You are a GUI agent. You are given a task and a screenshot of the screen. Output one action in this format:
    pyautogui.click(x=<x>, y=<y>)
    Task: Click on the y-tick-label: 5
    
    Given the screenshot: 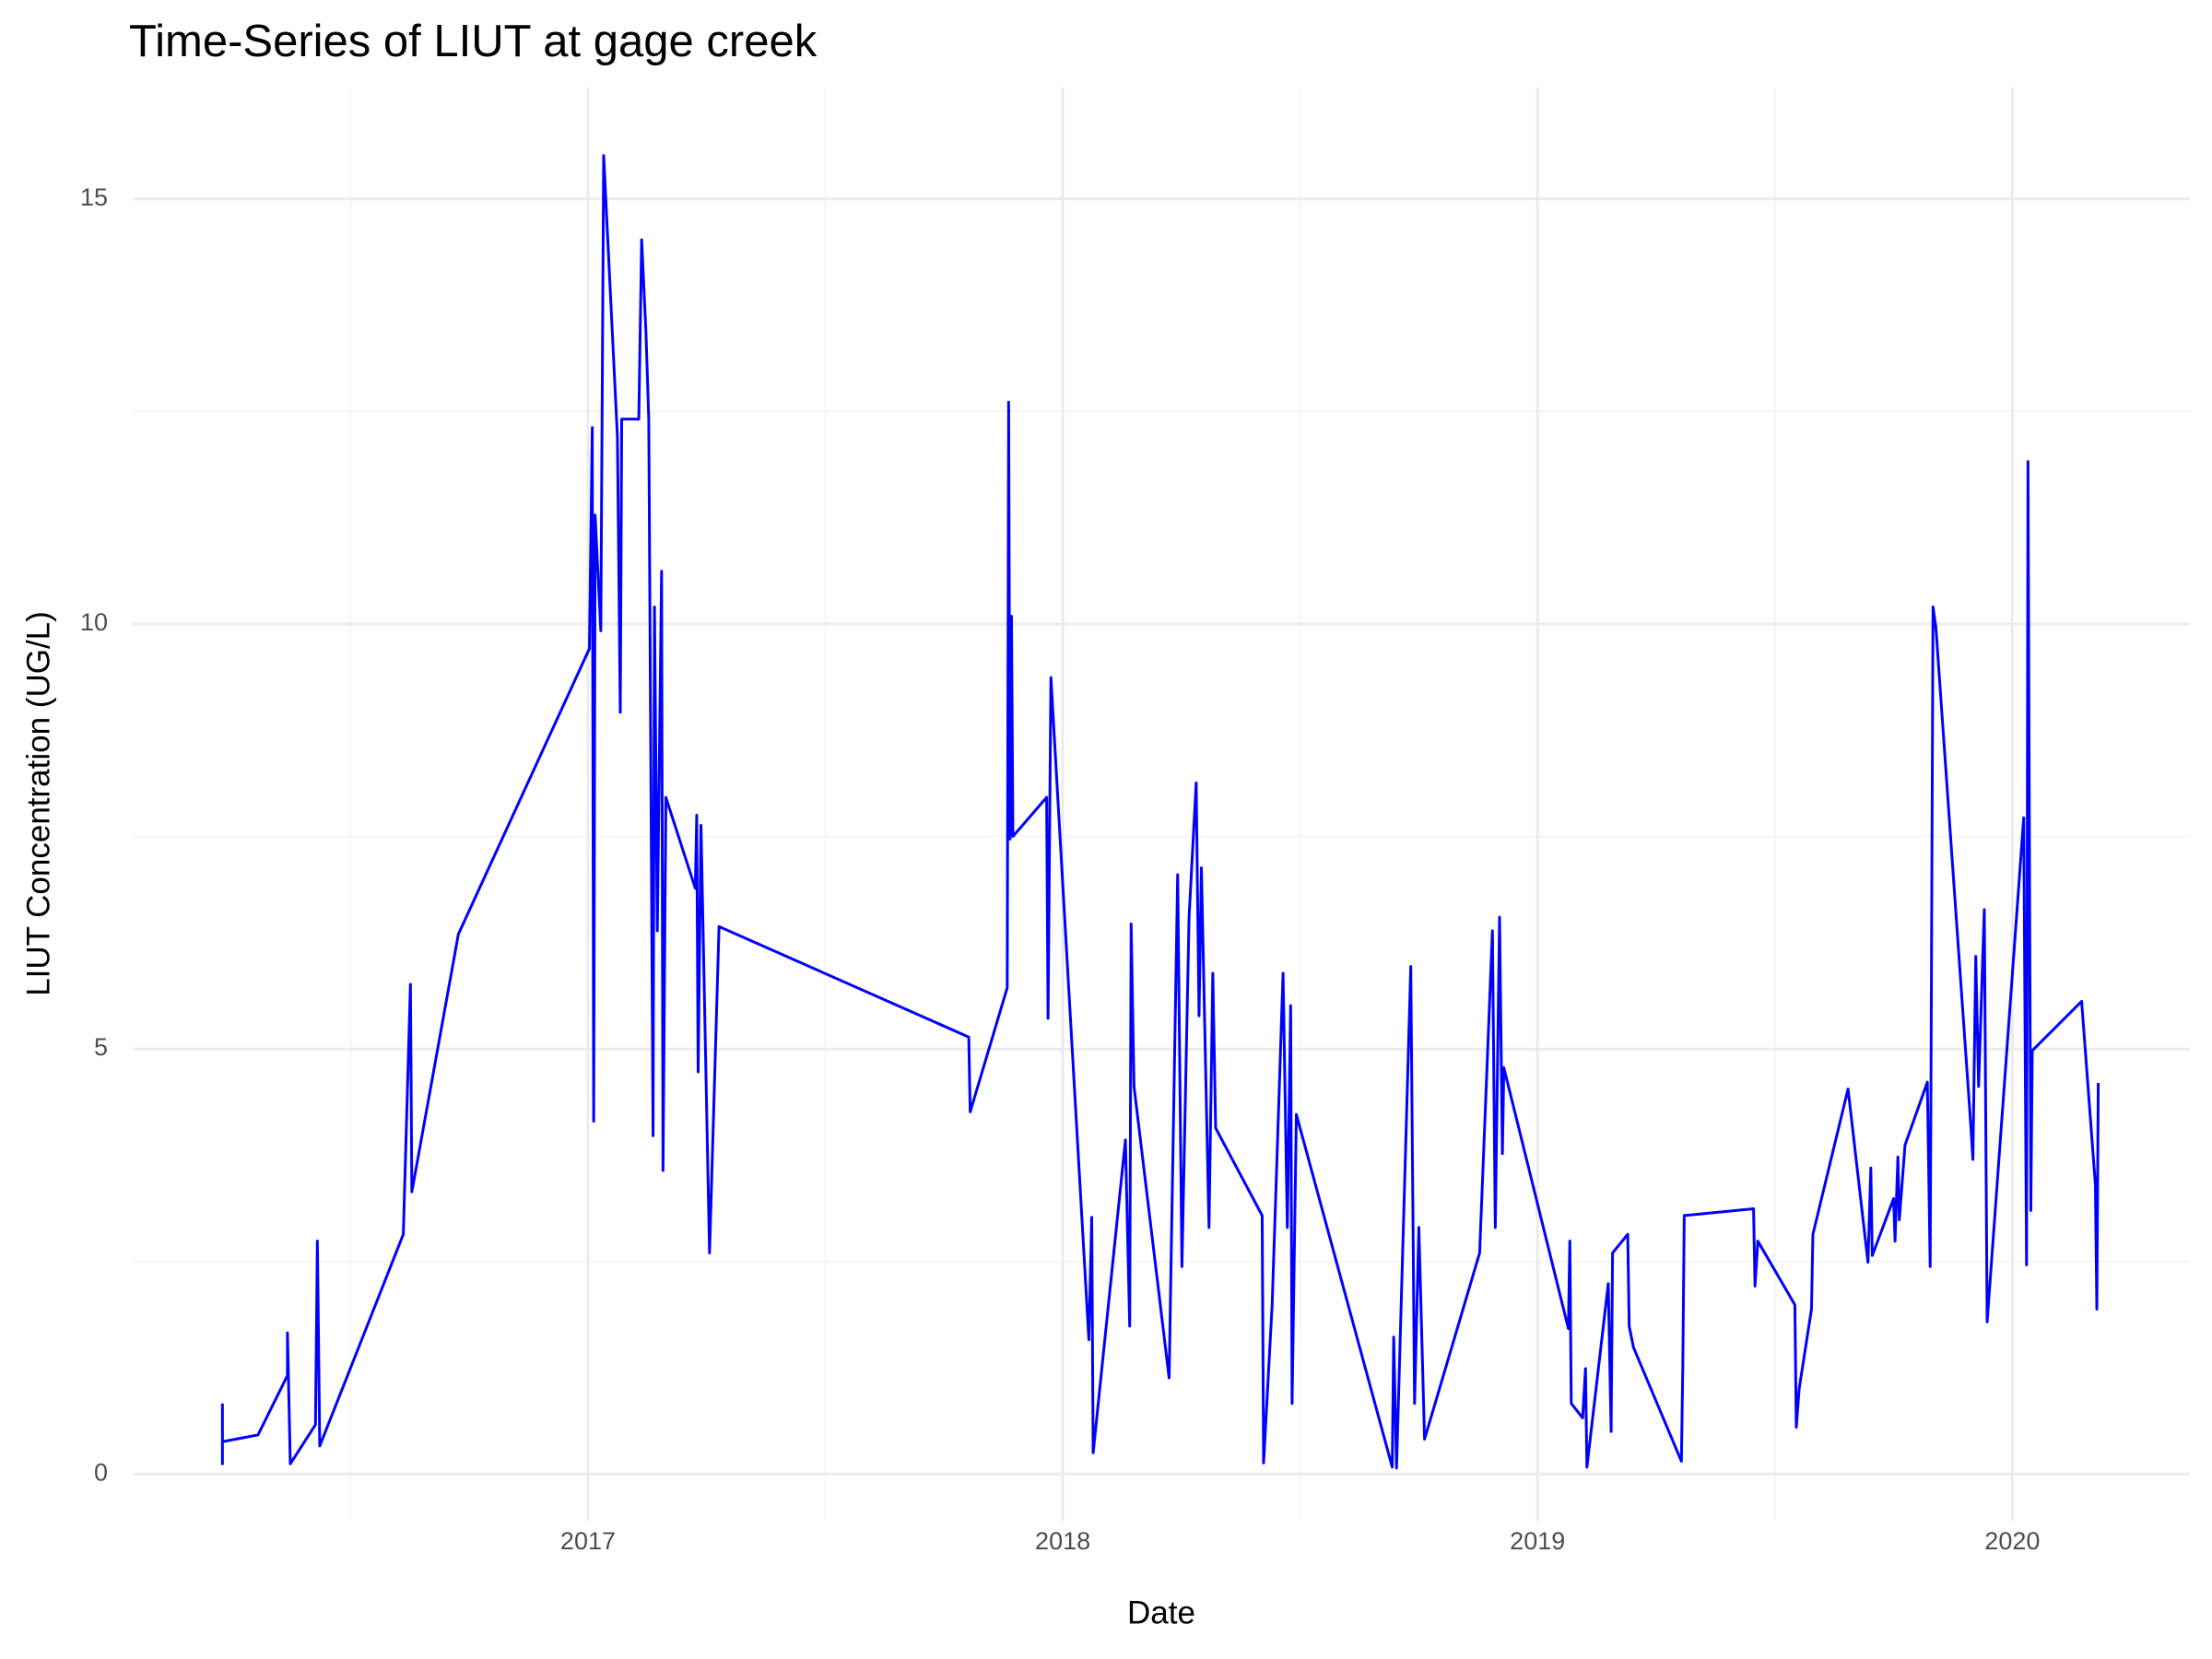 What is the action you would take?
    pyautogui.click(x=101, y=1047)
    